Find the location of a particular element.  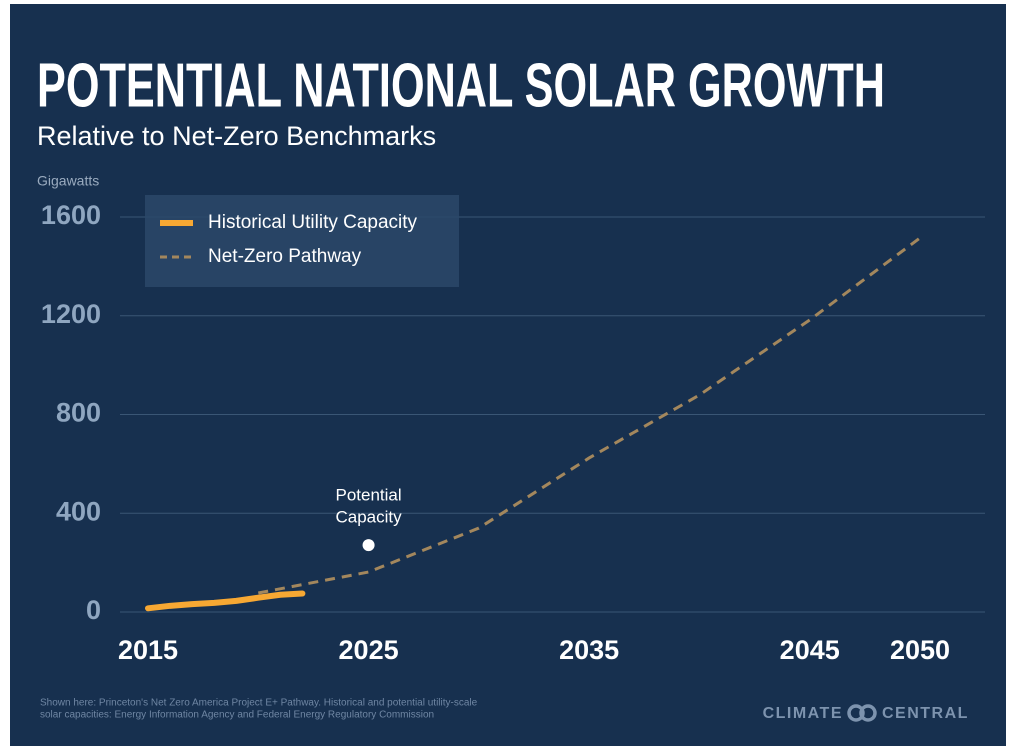

y-tick-label: 800 is located at coordinates (78, 413).